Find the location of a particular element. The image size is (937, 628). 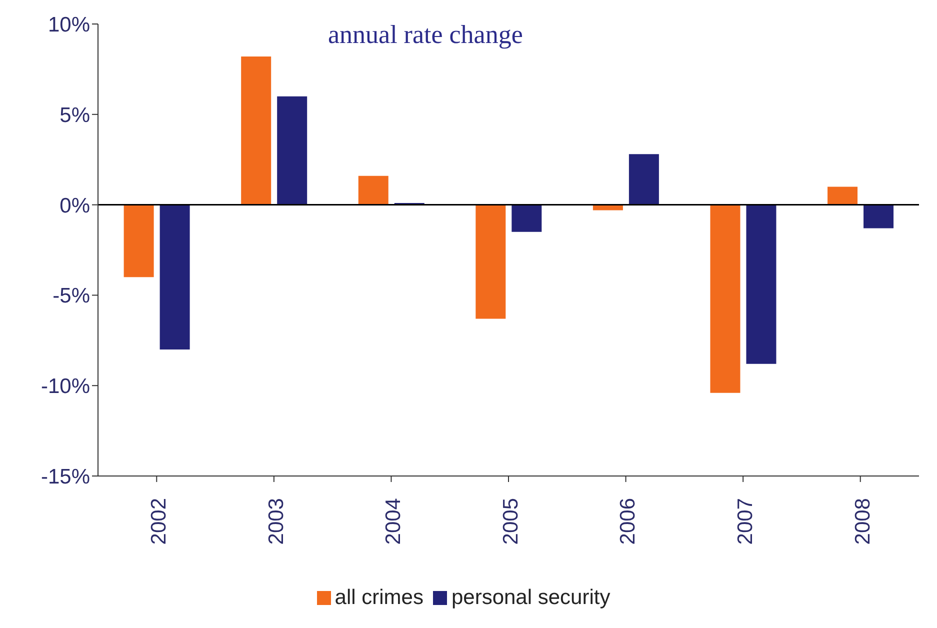

y-tick-label: 10% is located at coordinates (69, 24).